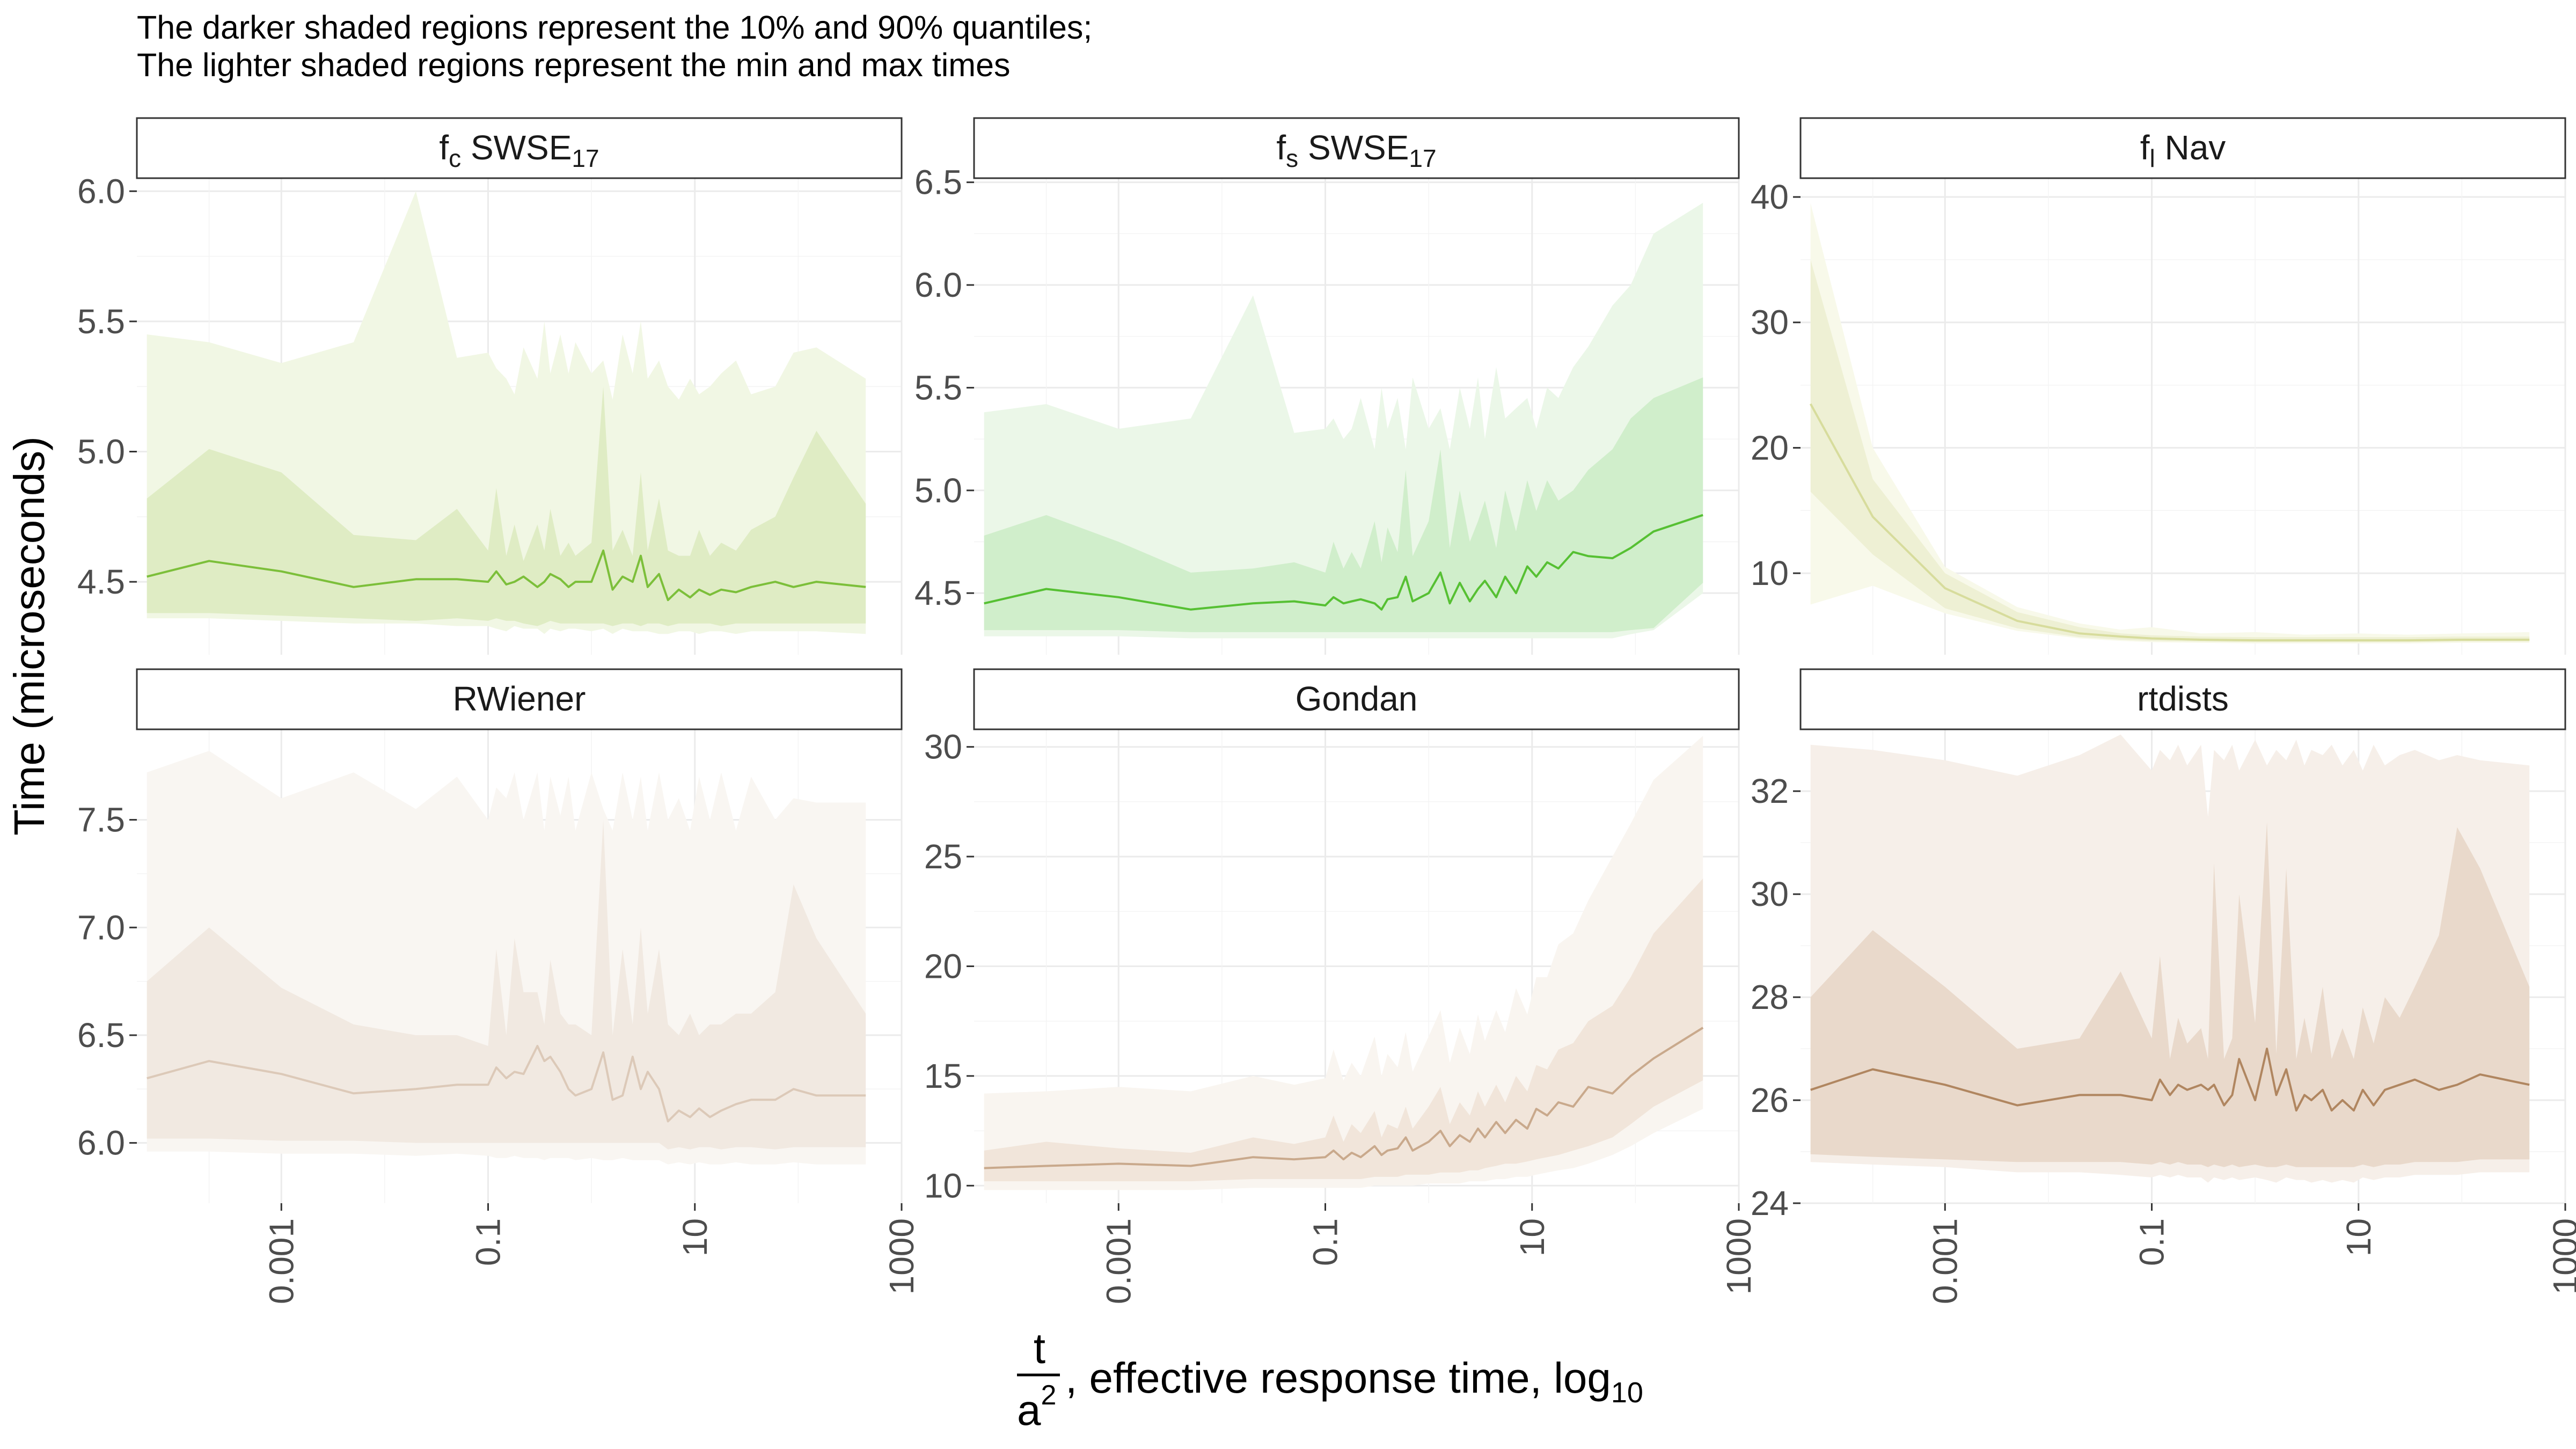  What do you see at coordinates (1338, 1378) in the screenshot?
I see `x-axis-title-main: , effective response time, log` at bounding box center [1338, 1378].